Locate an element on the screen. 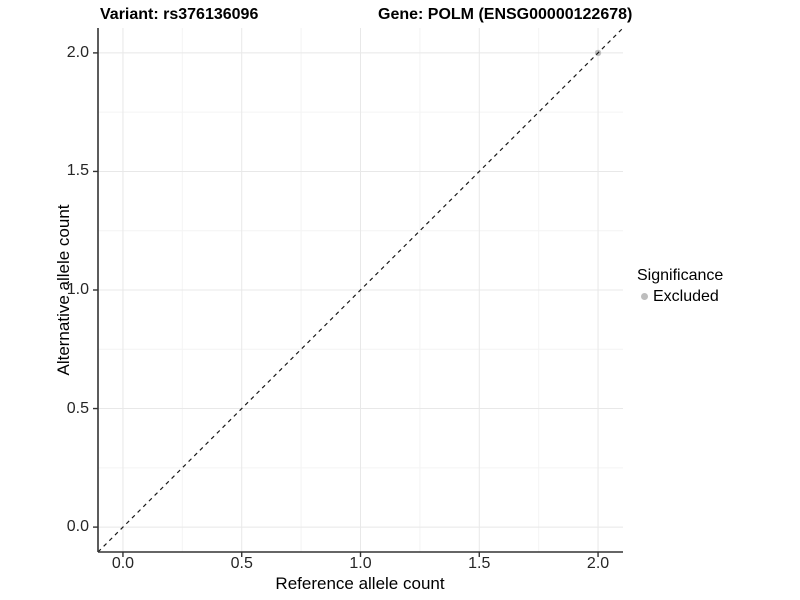  gene-title: Gene: POLM (ENSG00000122678) is located at coordinates (505, 14).